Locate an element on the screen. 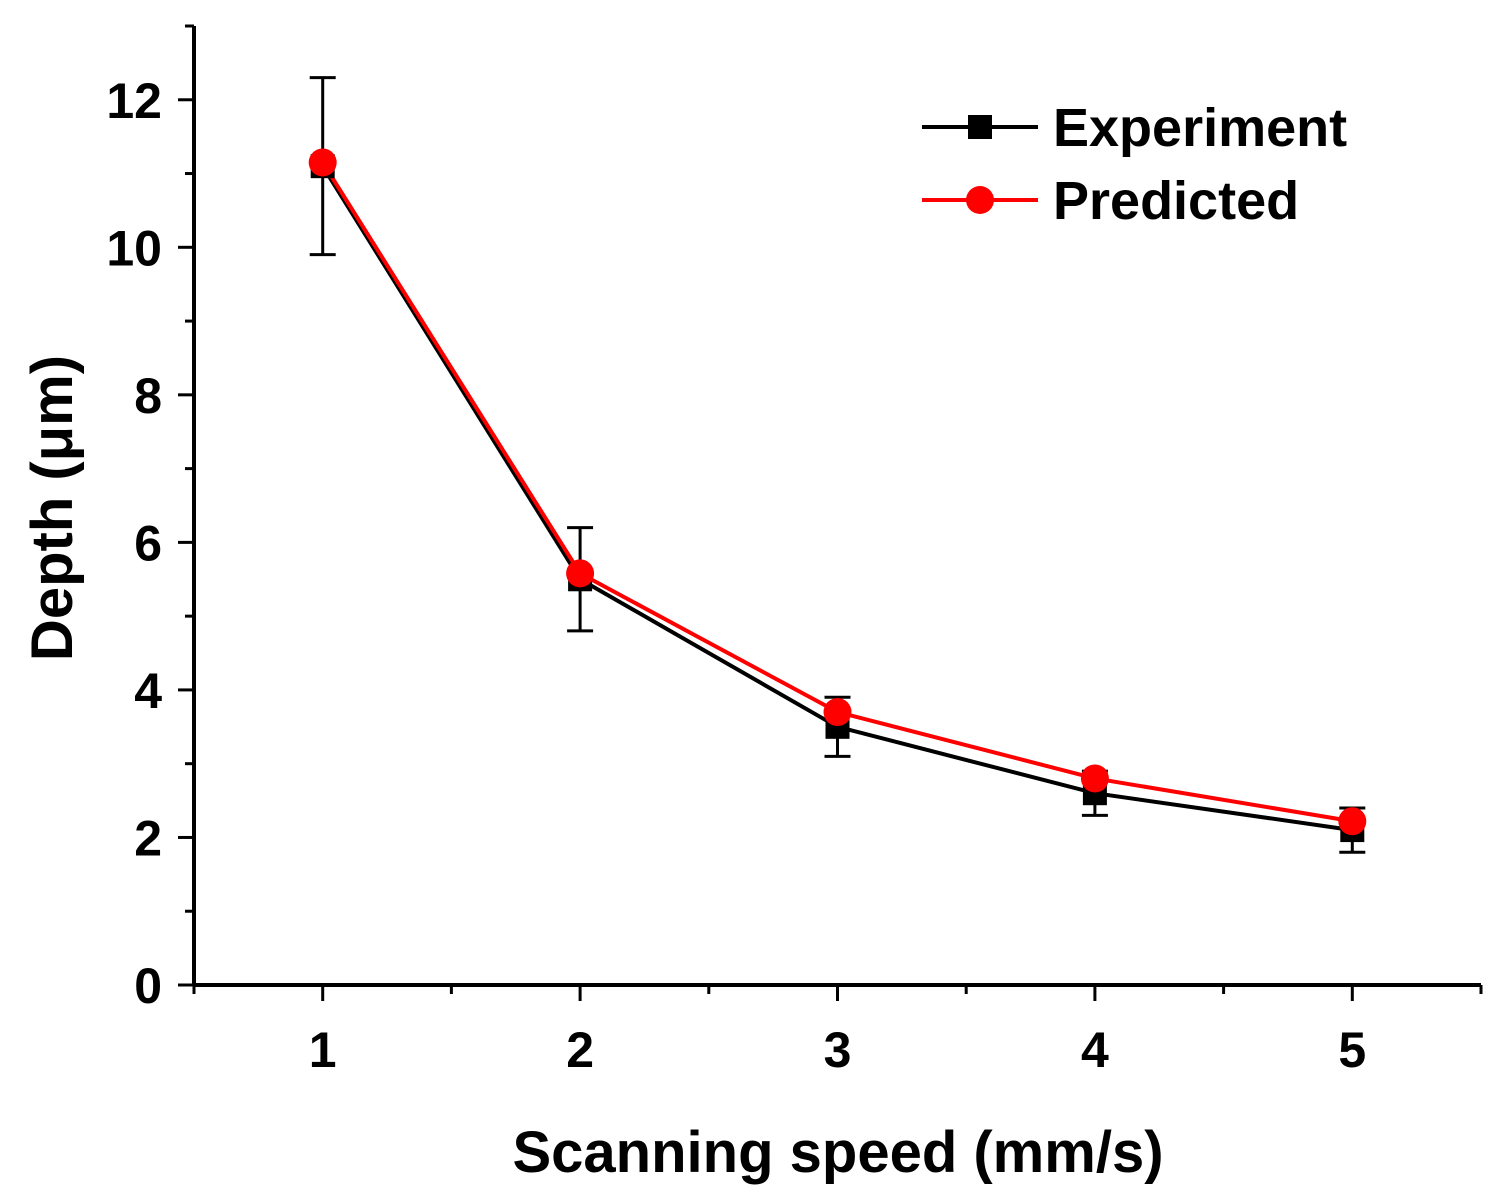  y-axis-title: Depth (μm) is located at coordinates (52, 508).